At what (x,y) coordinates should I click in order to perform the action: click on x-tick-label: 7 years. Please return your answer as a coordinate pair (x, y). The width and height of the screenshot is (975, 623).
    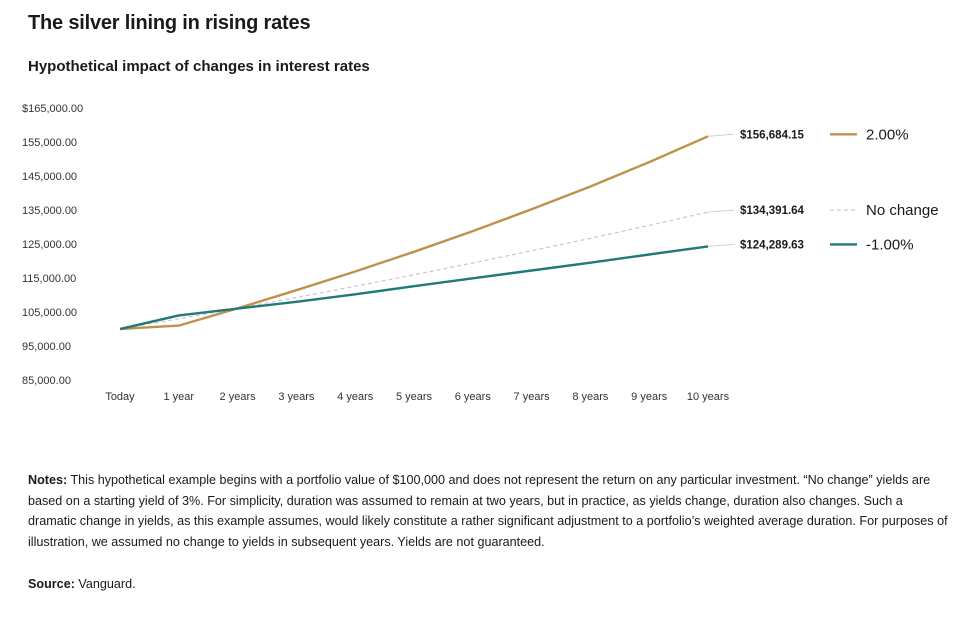
    Looking at the image, I should click on (532, 397).